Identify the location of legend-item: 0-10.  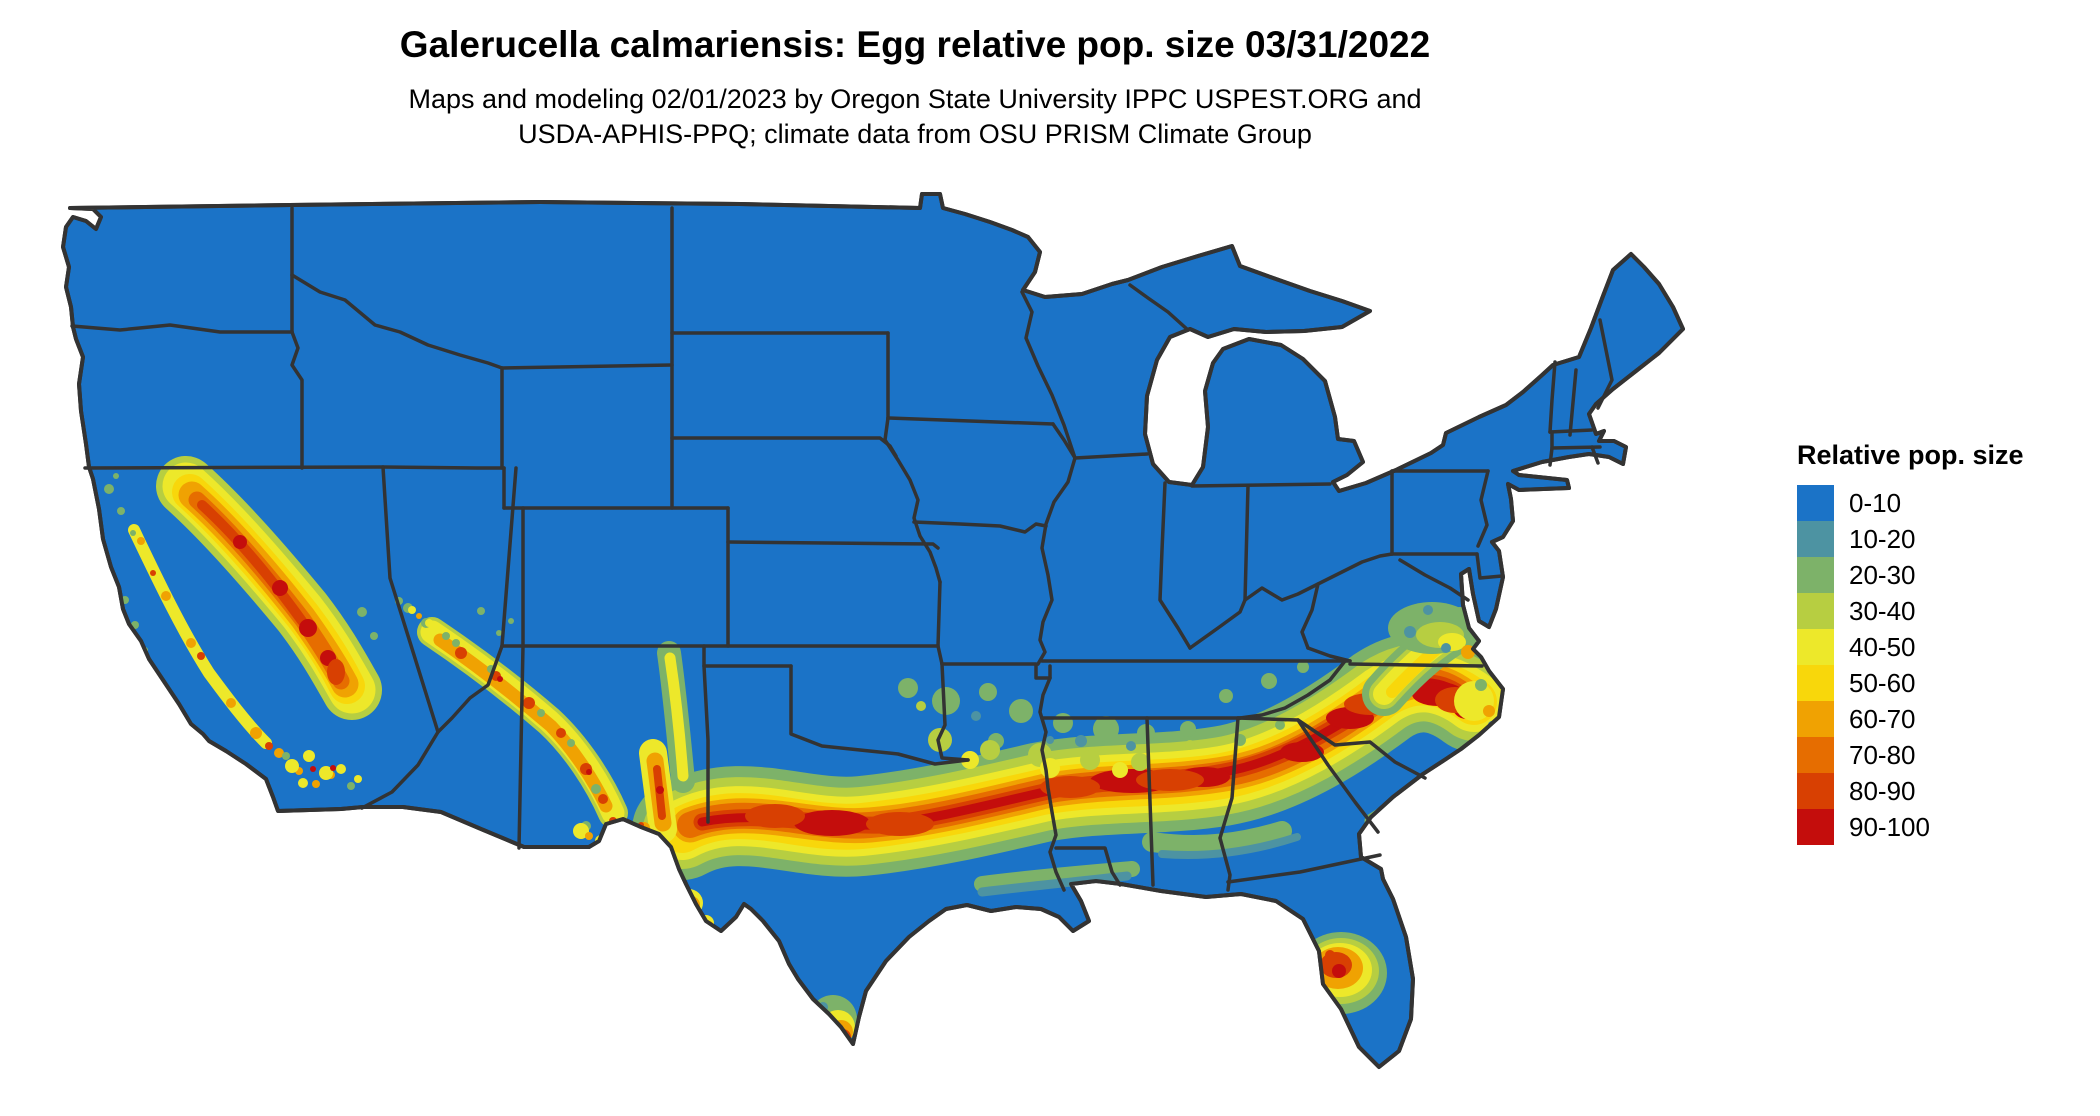
(1947, 503).